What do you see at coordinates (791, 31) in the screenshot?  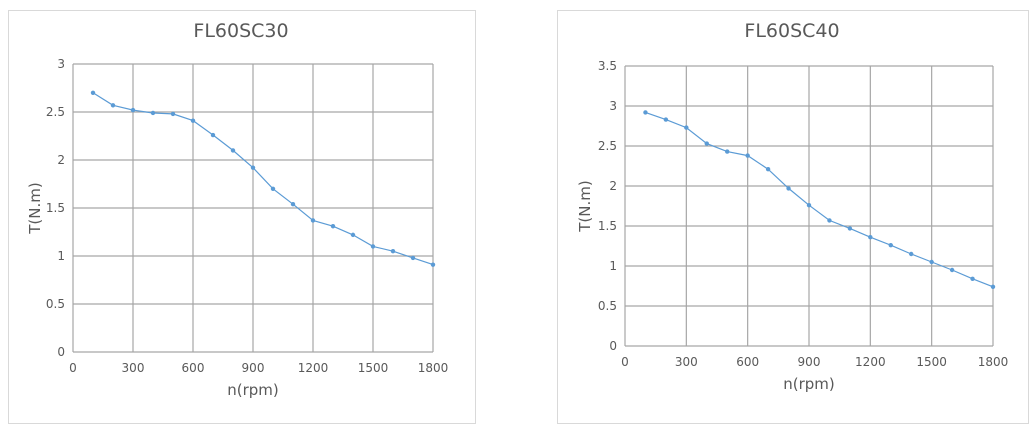 I see `chart-title: FL60SC40` at bounding box center [791, 31].